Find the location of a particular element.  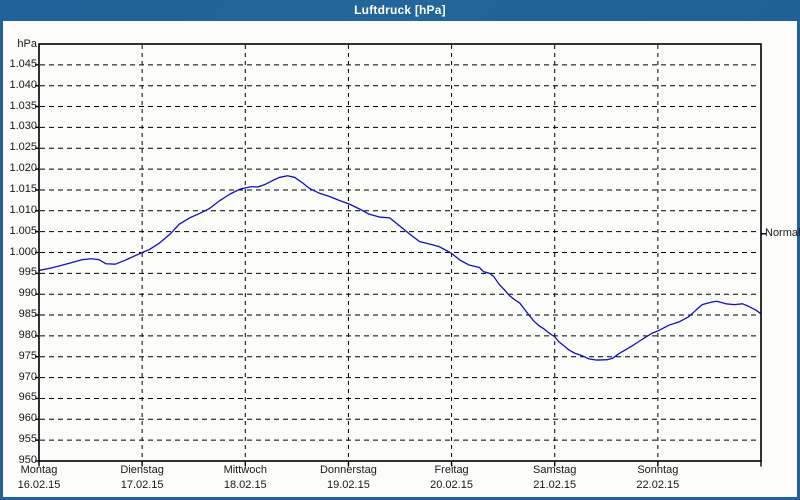

y-axis-tick-label: 1.005 is located at coordinates (23, 230).